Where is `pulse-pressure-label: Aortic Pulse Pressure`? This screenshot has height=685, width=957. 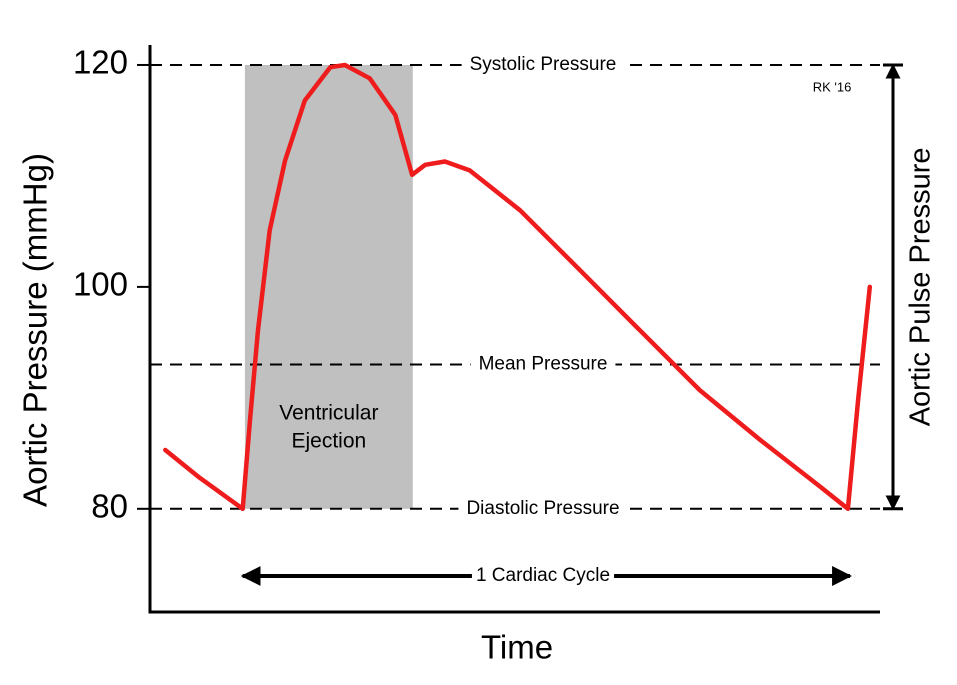 pulse-pressure-label: Aortic Pulse Pressure is located at coordinates (921, 286).